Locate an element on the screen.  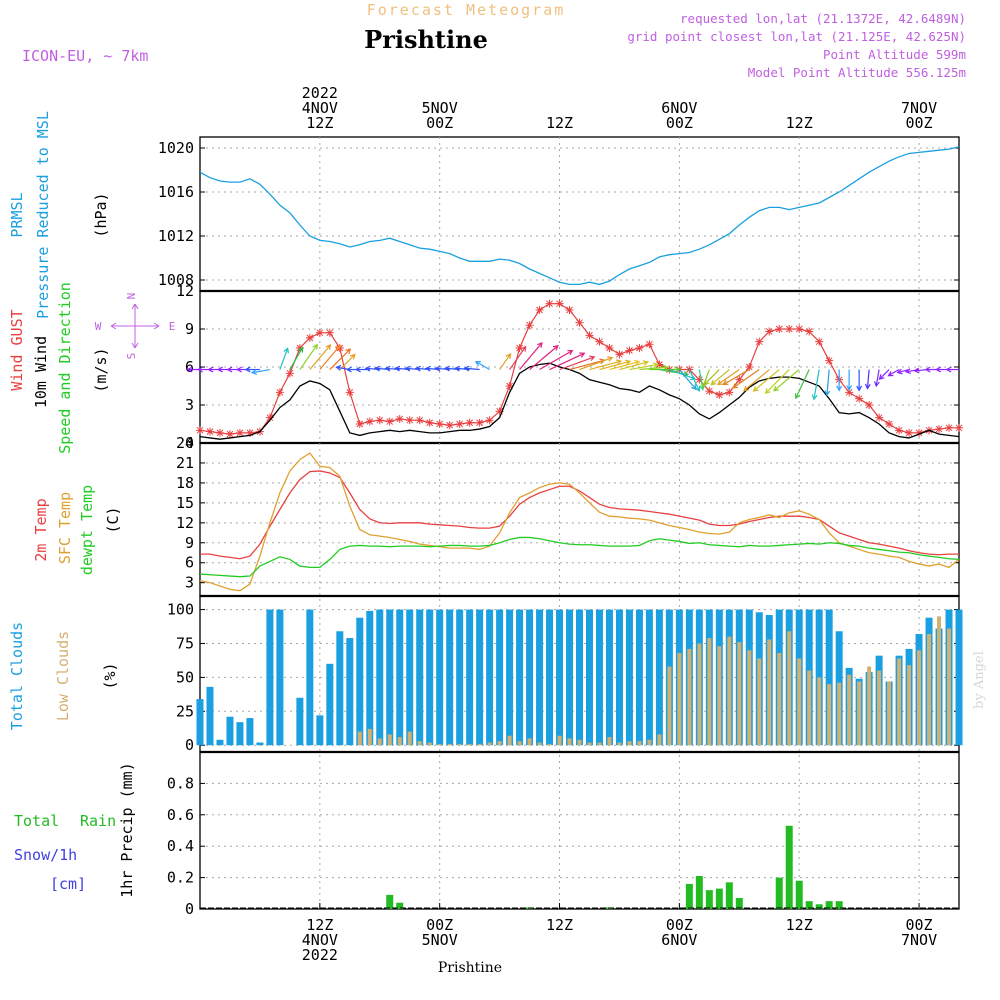
y-tick-label: 12 is located at coordinates (185, 523).